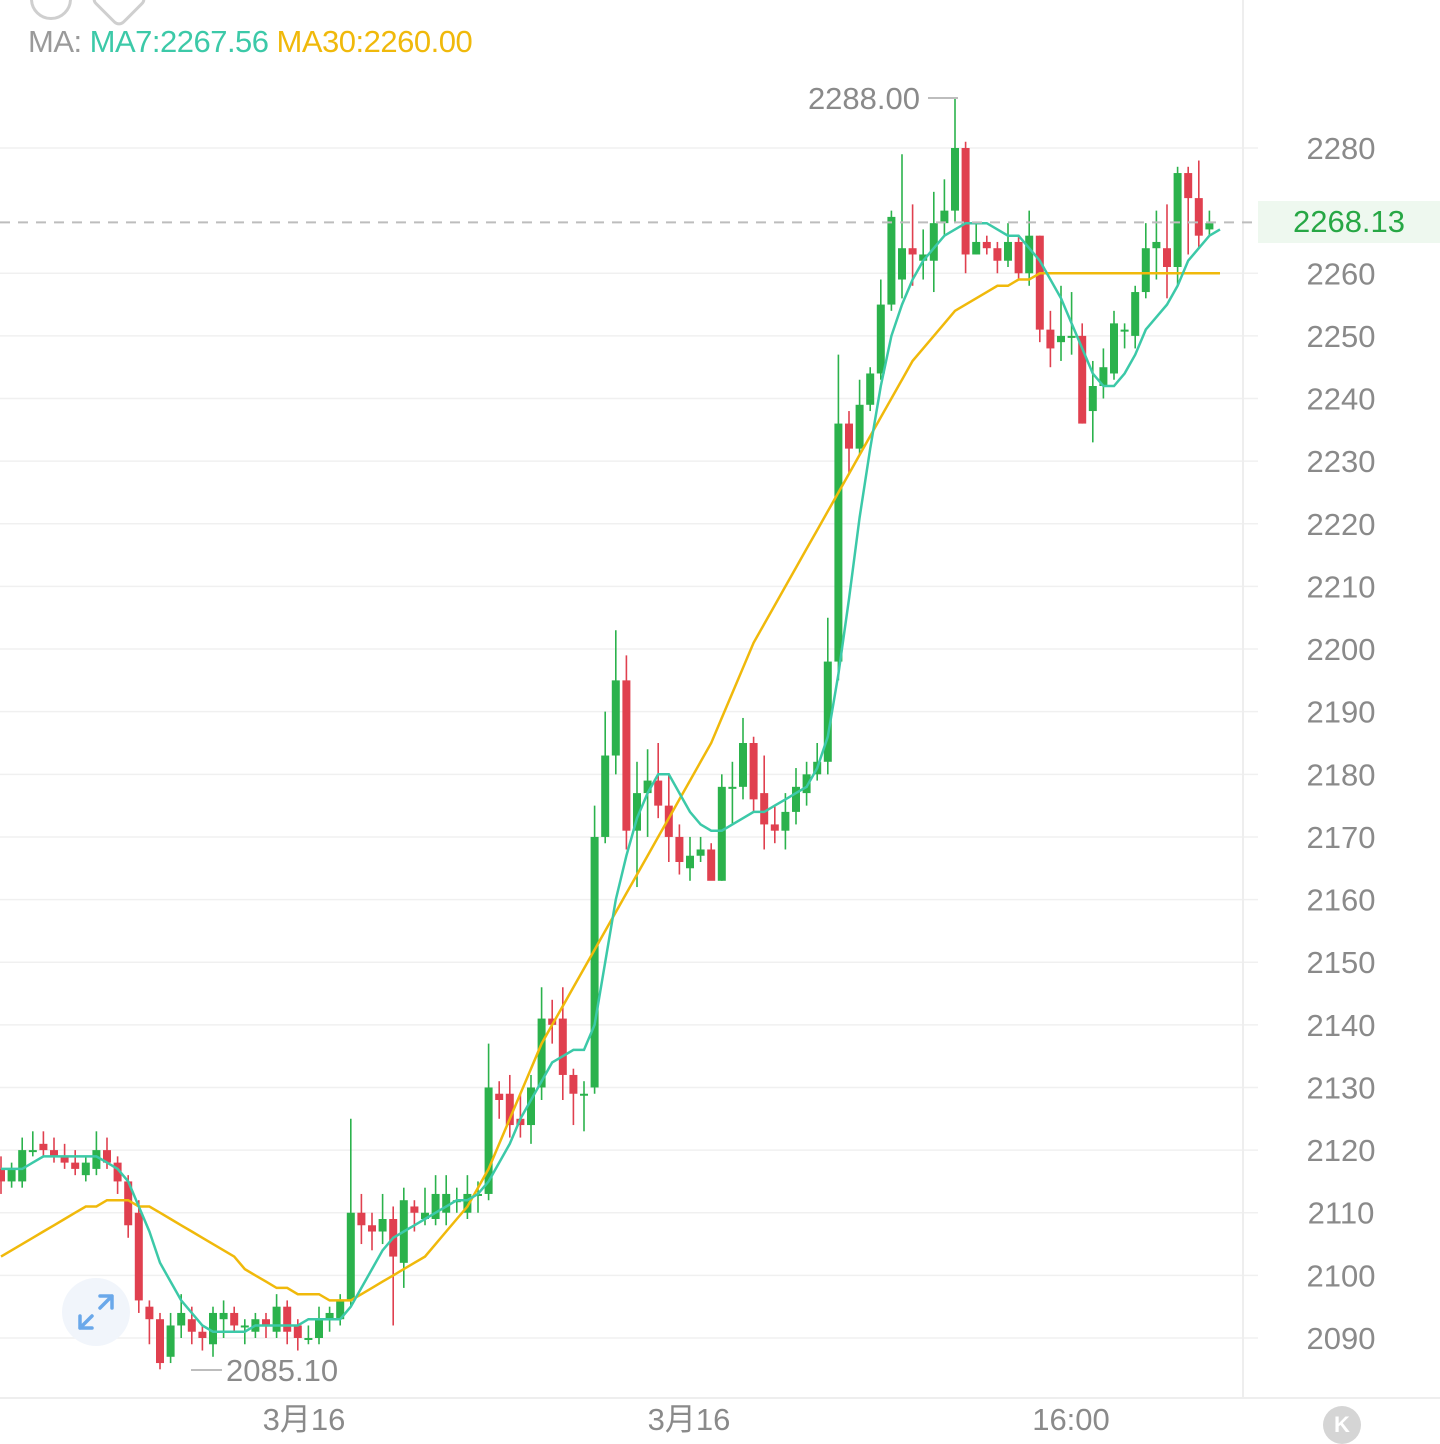  Describe the element at coordinates (96, 1312) in the screenshot. I see `expand-button` at that location.